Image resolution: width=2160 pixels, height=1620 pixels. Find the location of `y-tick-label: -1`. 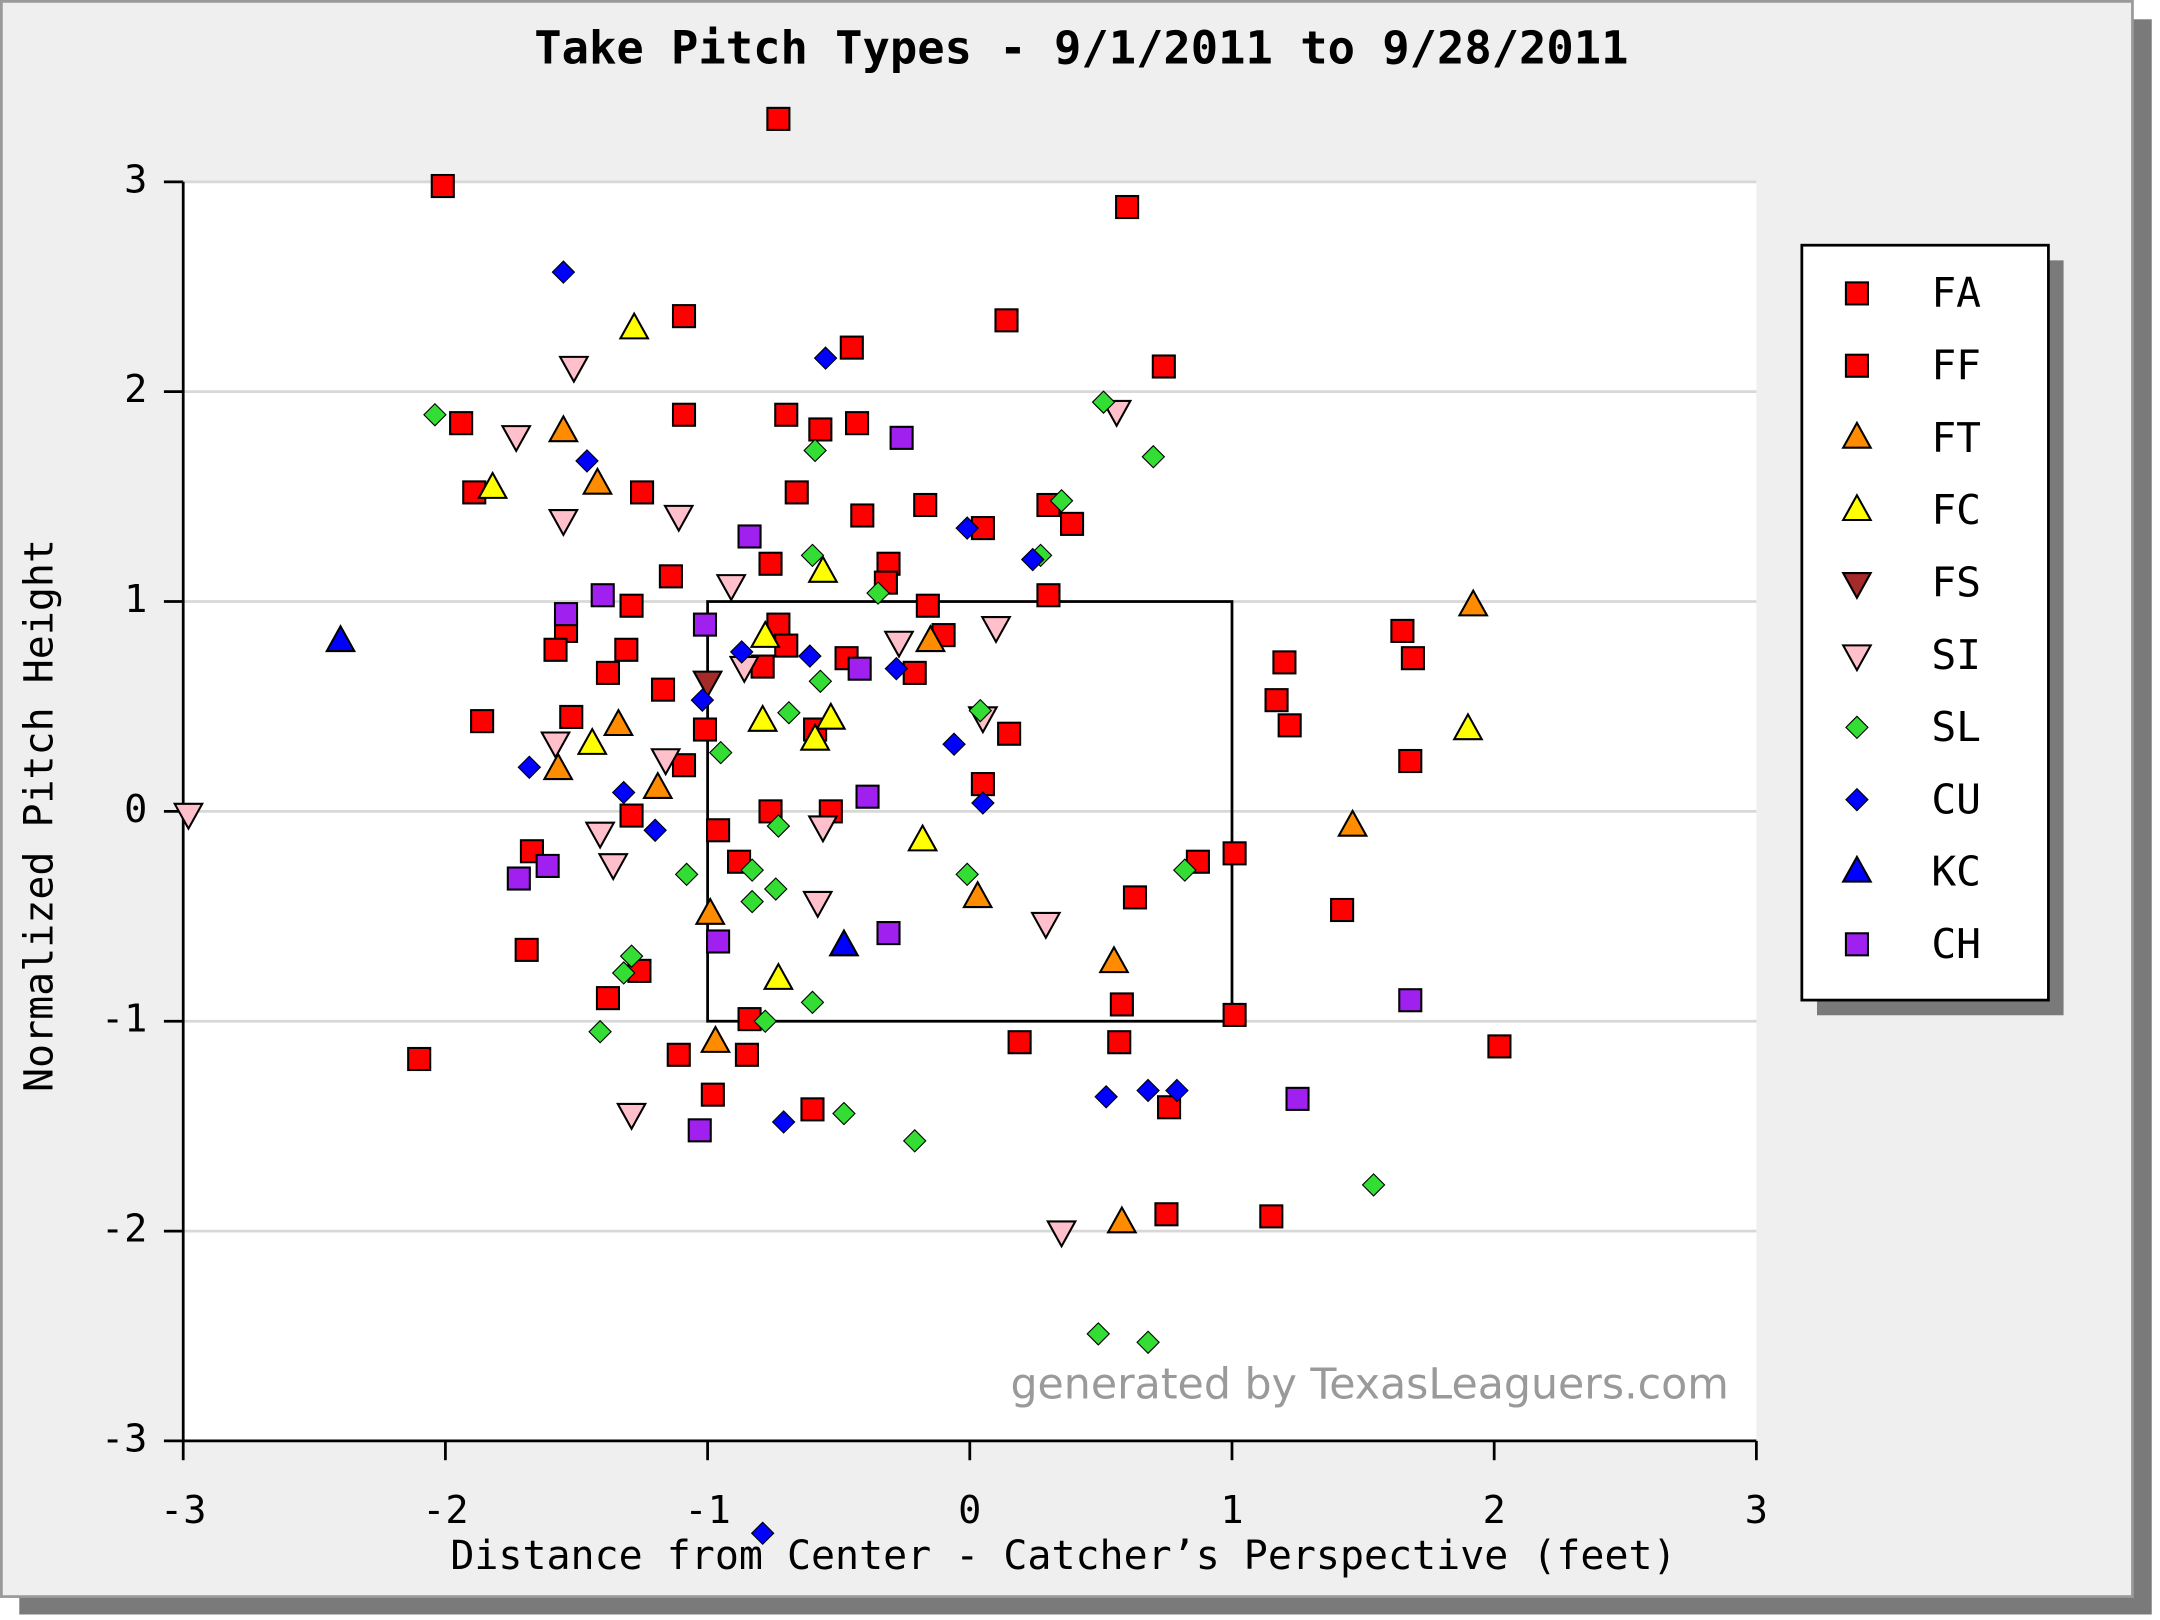

y-tick-label: -1 is located at coordinates (124, 1019).